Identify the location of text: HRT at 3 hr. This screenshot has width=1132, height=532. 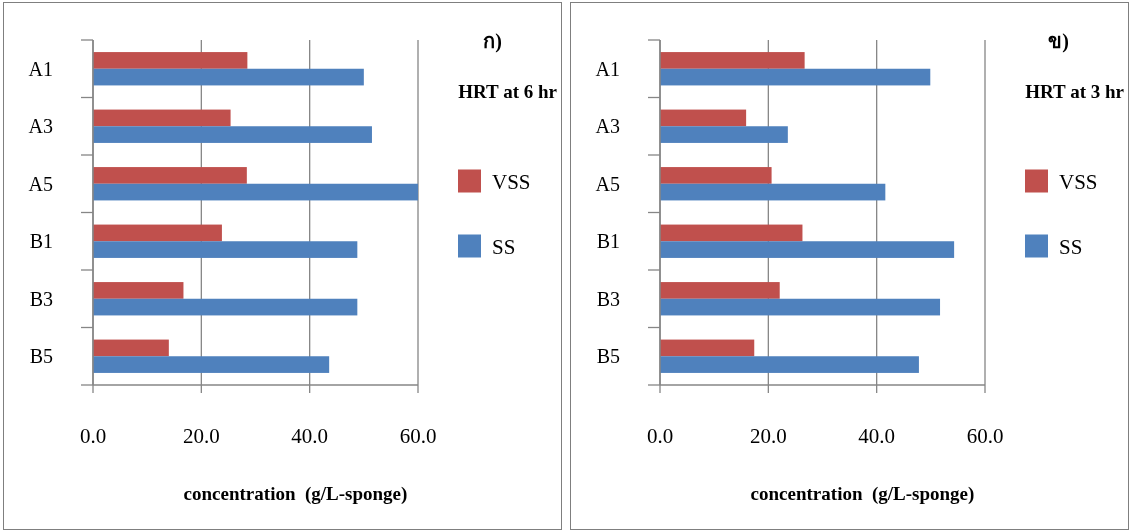
(1075, 91).